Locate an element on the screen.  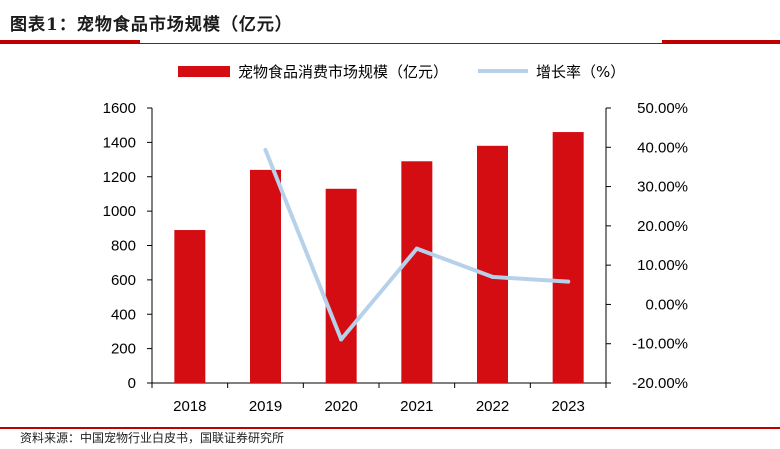
y-left-tick-label: 0 is located at coordinates (132, 383).